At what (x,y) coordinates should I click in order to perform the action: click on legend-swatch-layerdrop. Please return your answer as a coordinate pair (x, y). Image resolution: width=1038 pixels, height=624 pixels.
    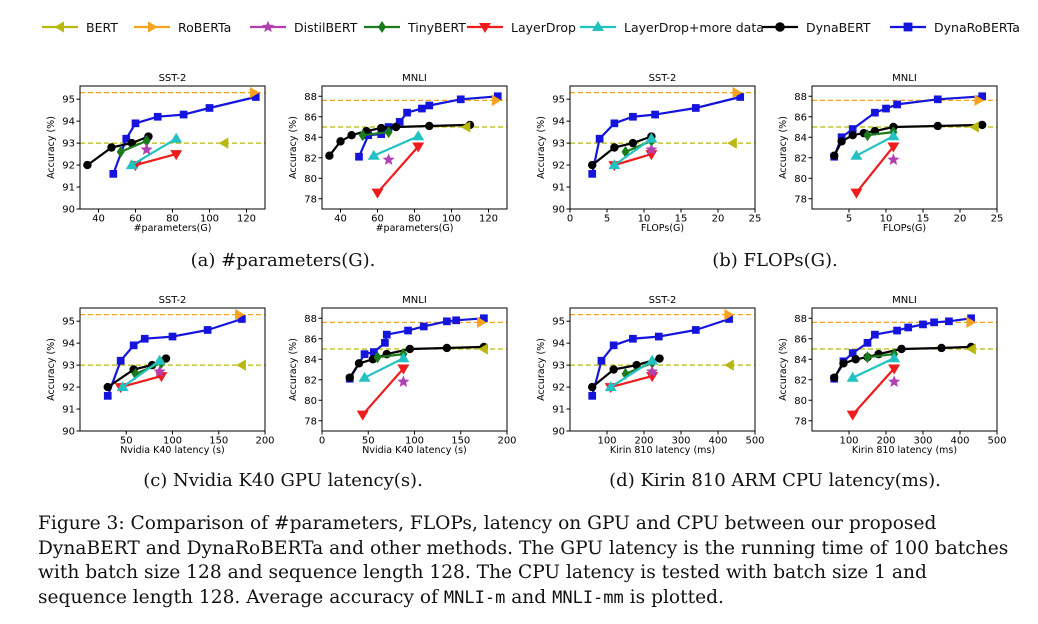
    Looking at the image, I should click on (485, 28).